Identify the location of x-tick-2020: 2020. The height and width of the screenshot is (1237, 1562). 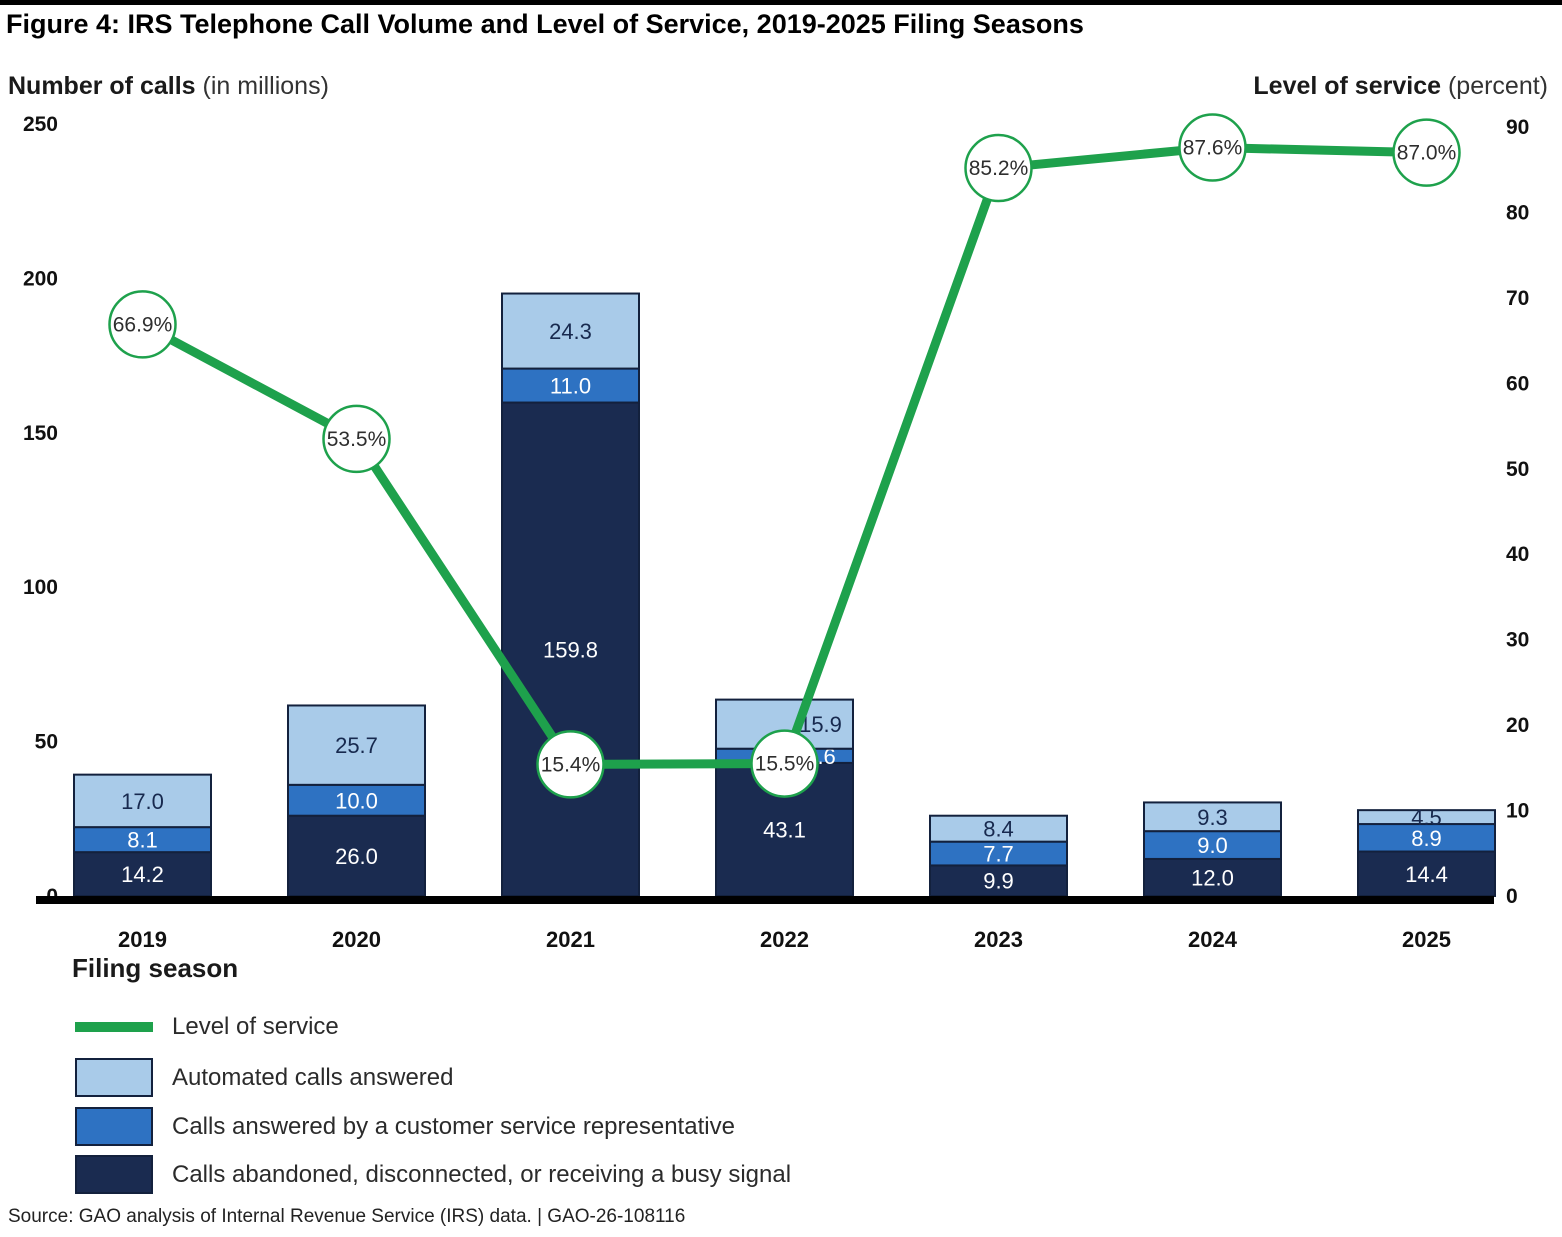
(356, 939).